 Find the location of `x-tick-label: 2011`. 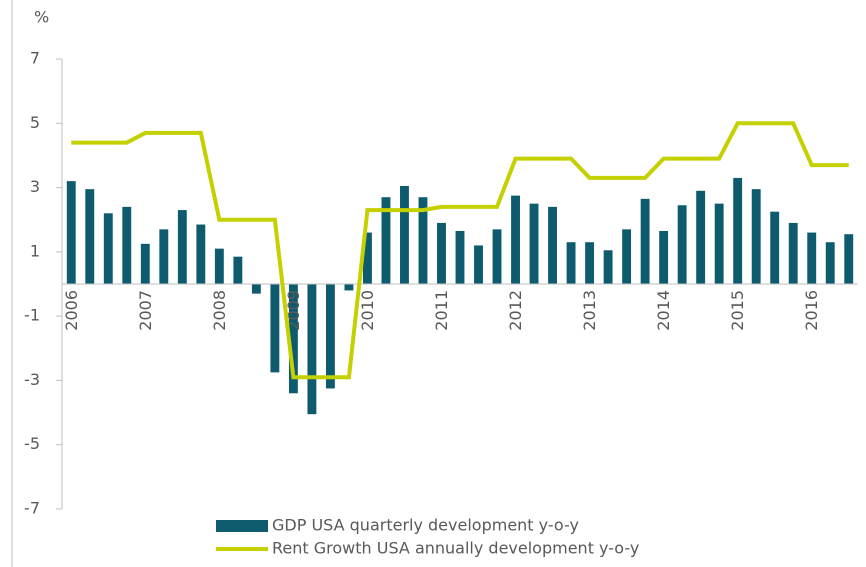

x-tick-label: 2011 is located at coordinates (441, 310).